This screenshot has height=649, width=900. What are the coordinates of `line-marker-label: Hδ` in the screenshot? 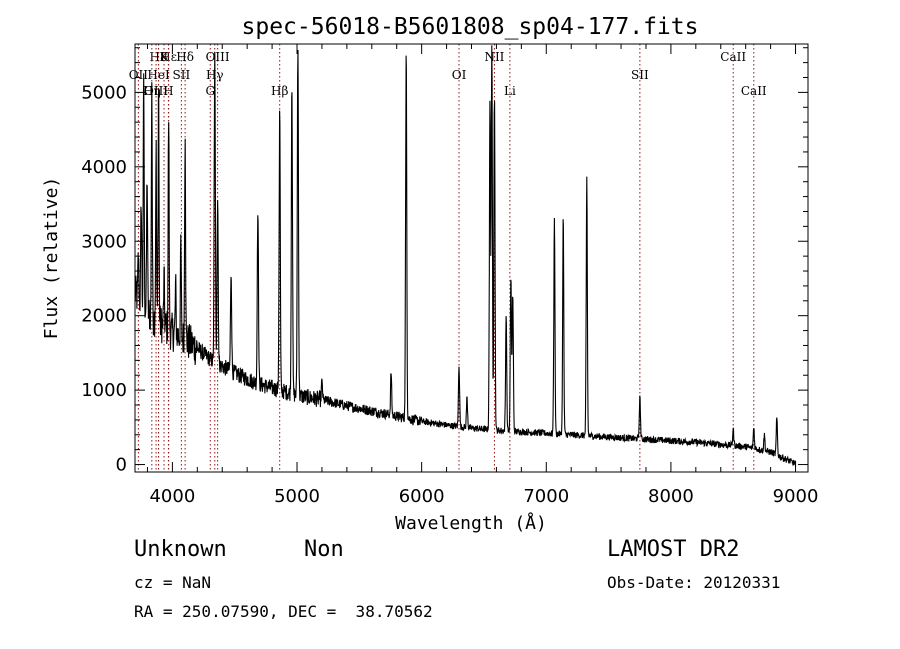 It's located at (185, 57).